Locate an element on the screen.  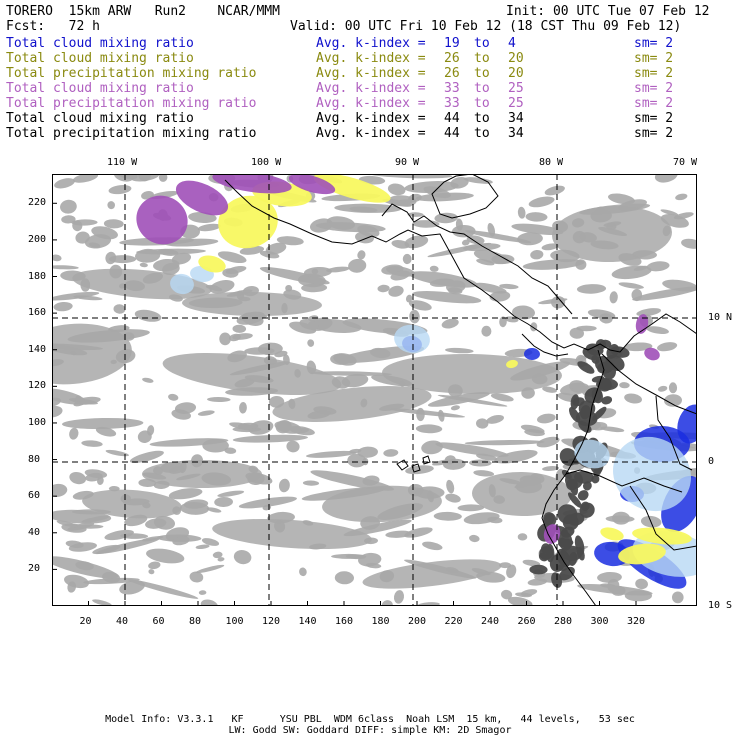
legend-end: 4 is located at coordinates (512, 43).